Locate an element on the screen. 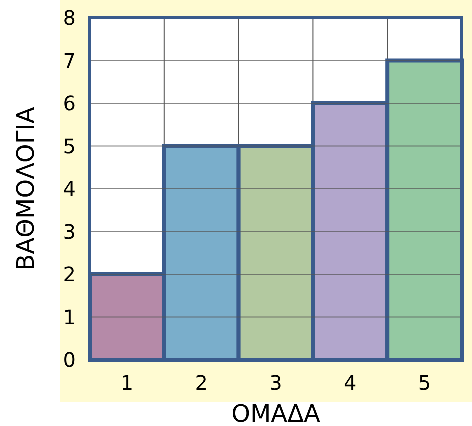  y-tick-label: 4 is located at coordinates (69, 189).